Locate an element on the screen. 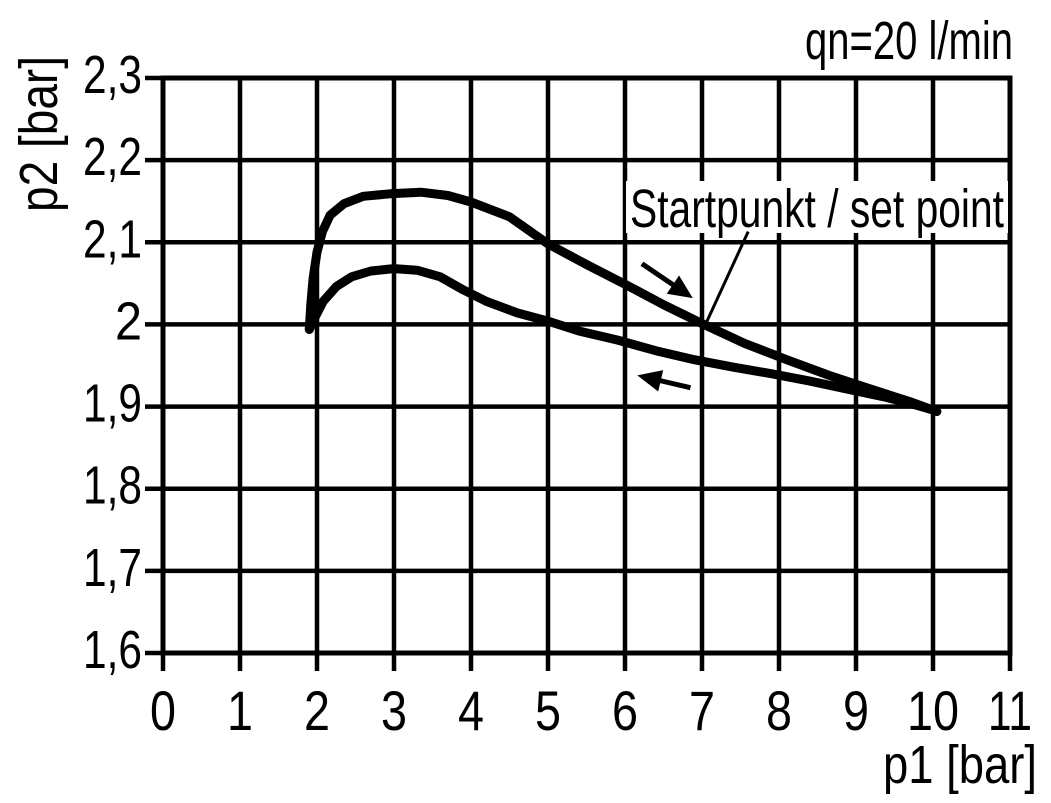 The image size is (1051, 803). annotation-mask is located at coordinates (817, 207).